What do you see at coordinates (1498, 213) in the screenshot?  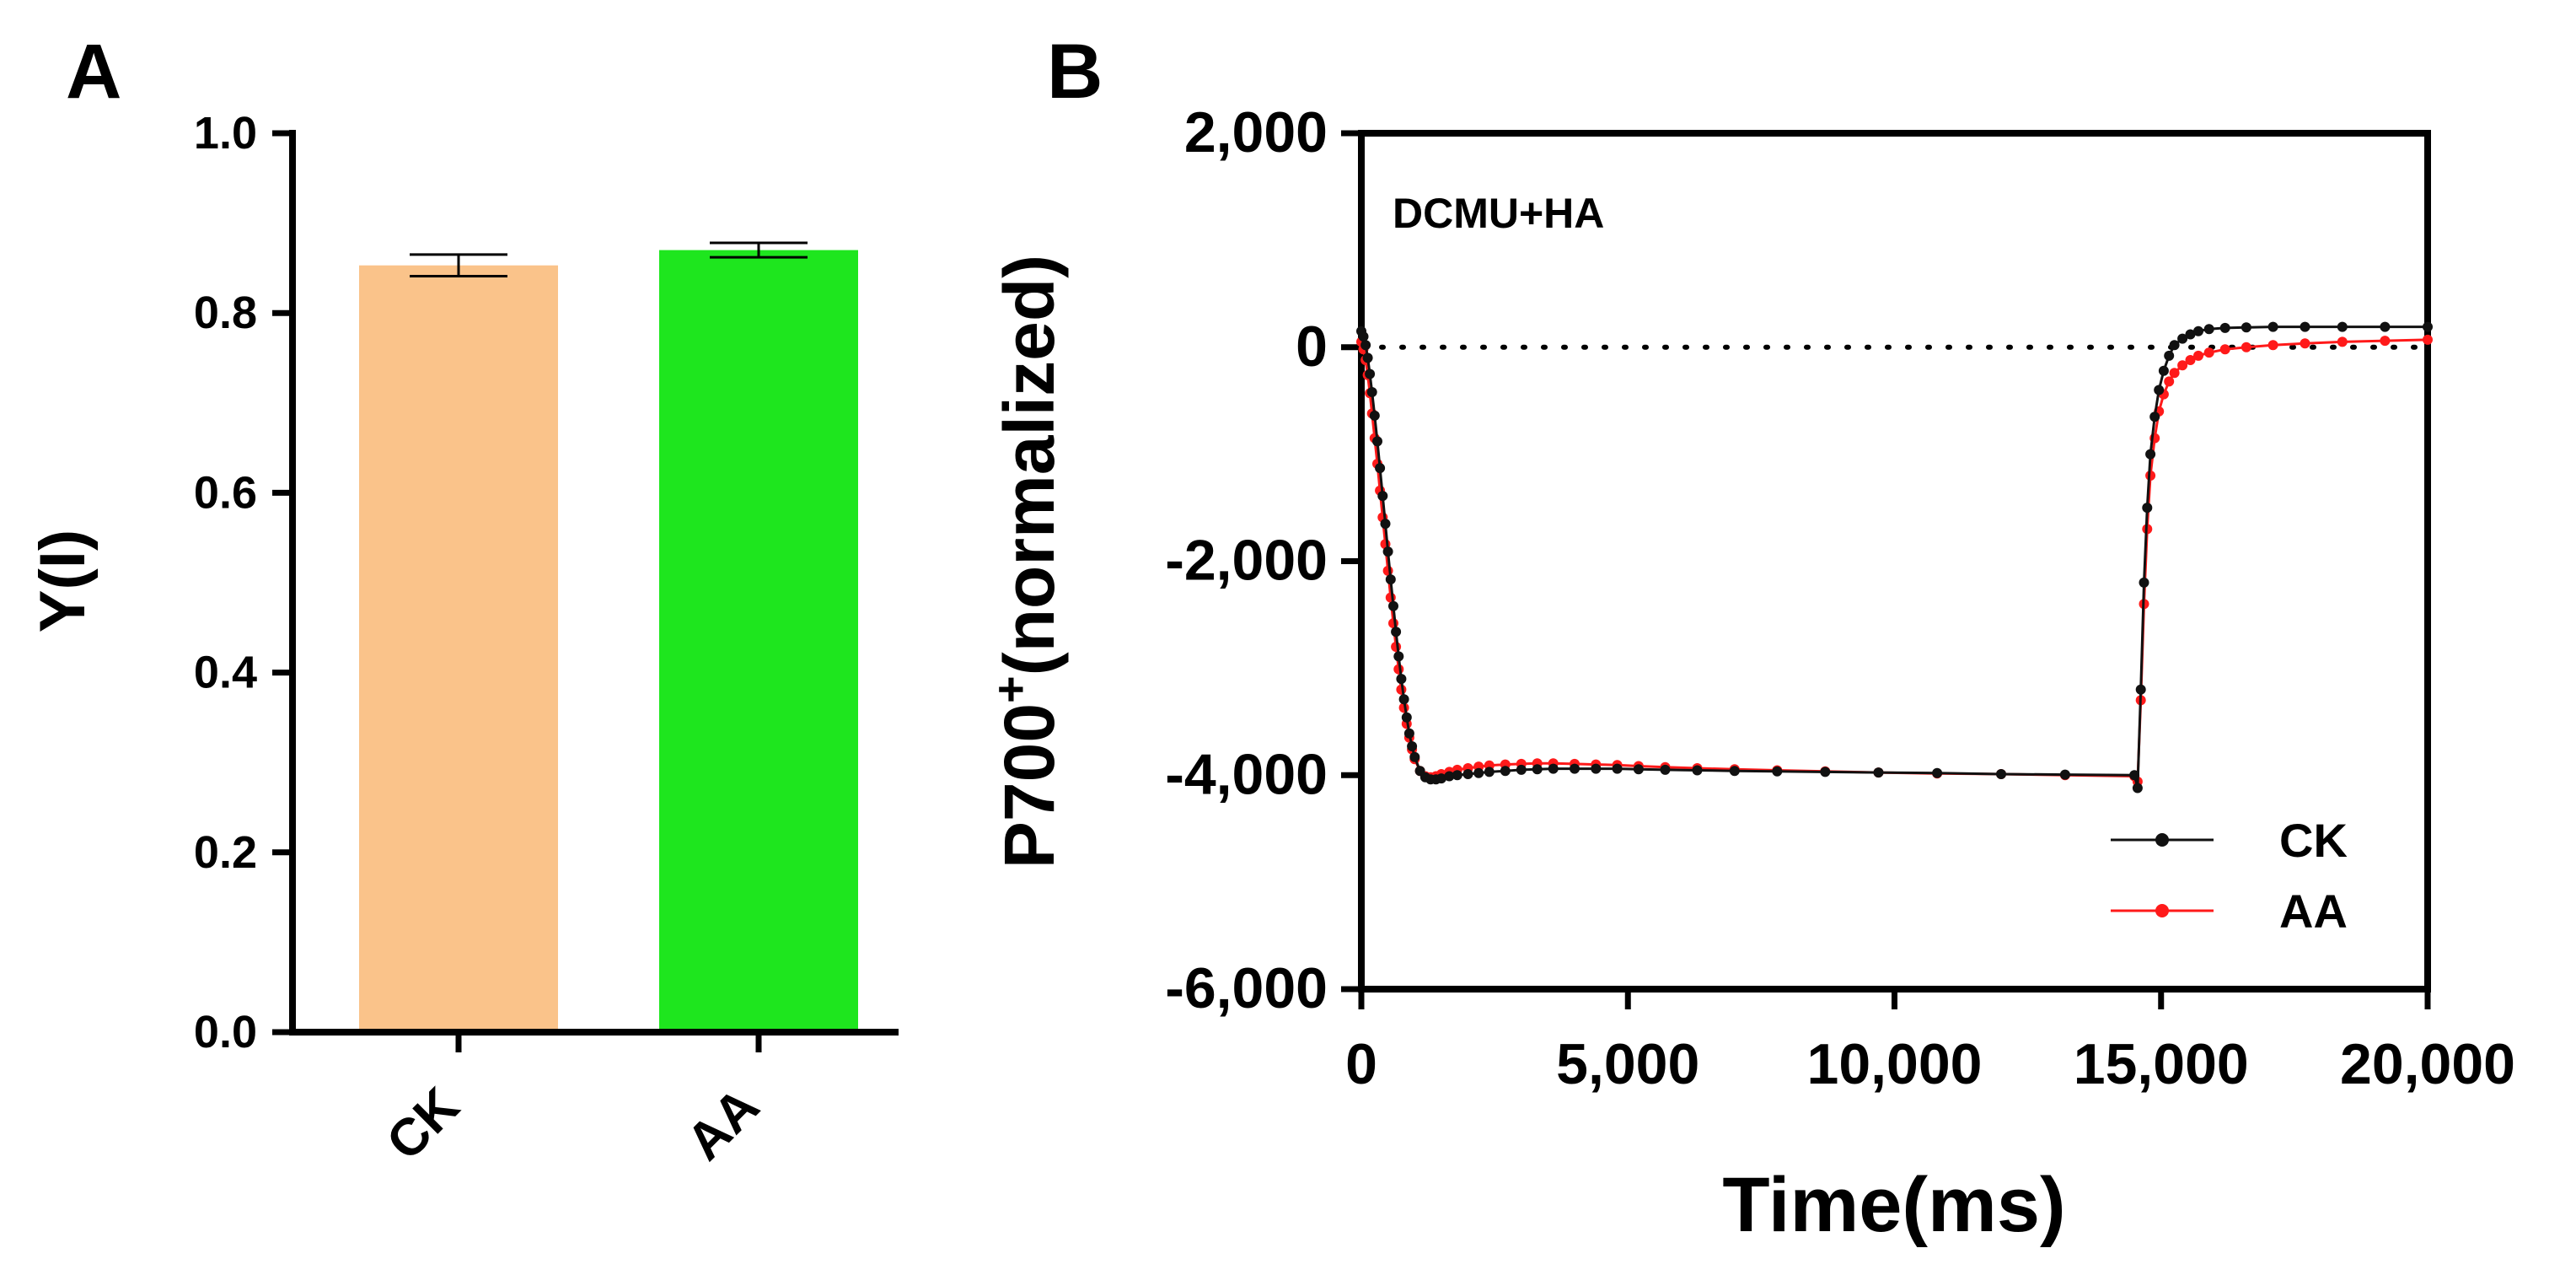 I see `chart-b-annotation: DCMU+HA` at bounding box center [1498, 213].